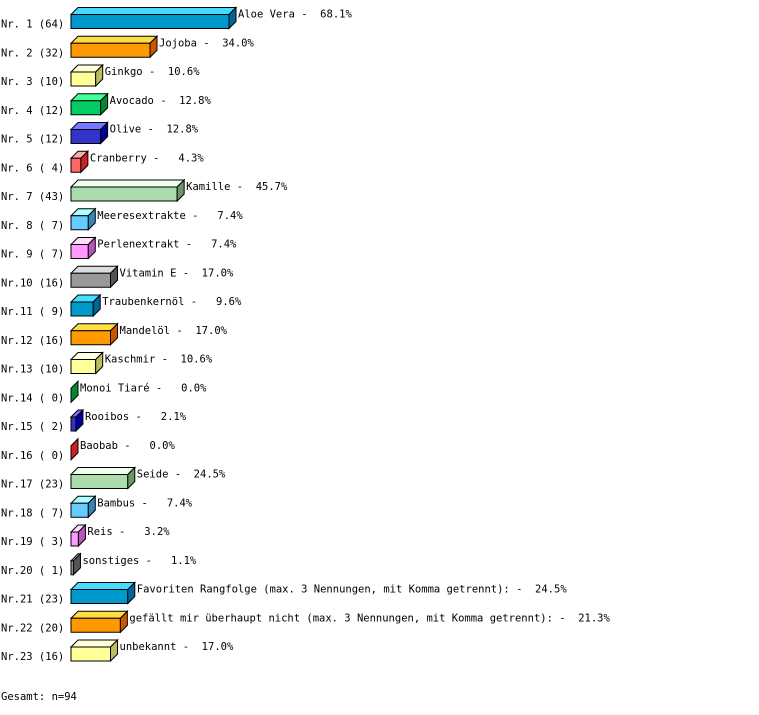 The image size is (759, 715). I want to click on bar-data-label: Baobab - 0.0%, so click(128, 446).